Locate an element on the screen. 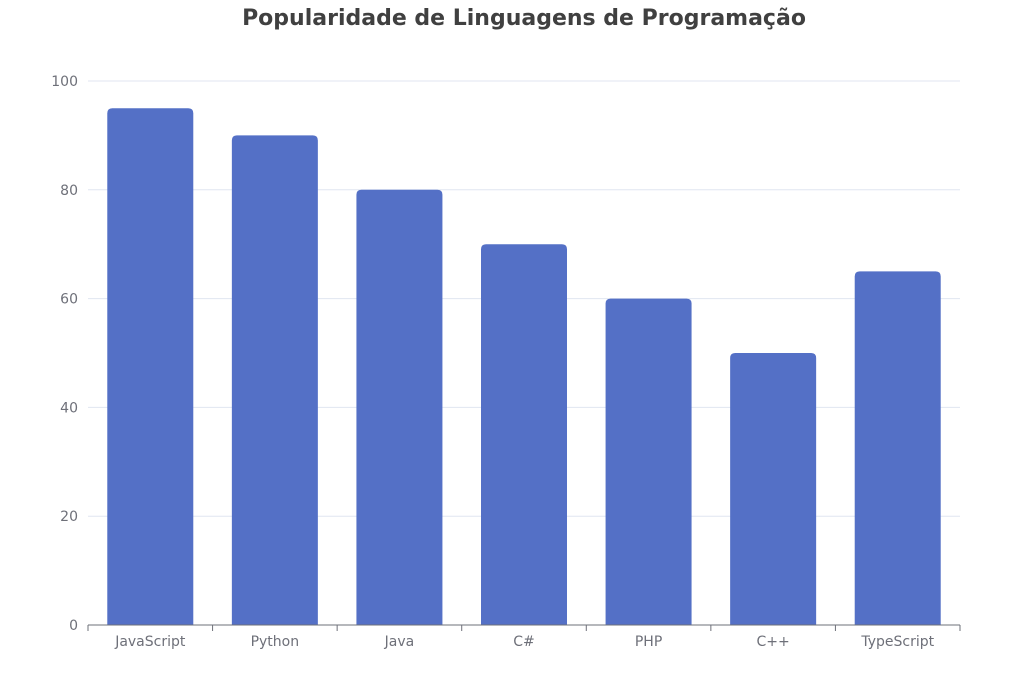 The width and height of the screenshot is (1028, 700). bar-php is located at coordinates (648, 461).